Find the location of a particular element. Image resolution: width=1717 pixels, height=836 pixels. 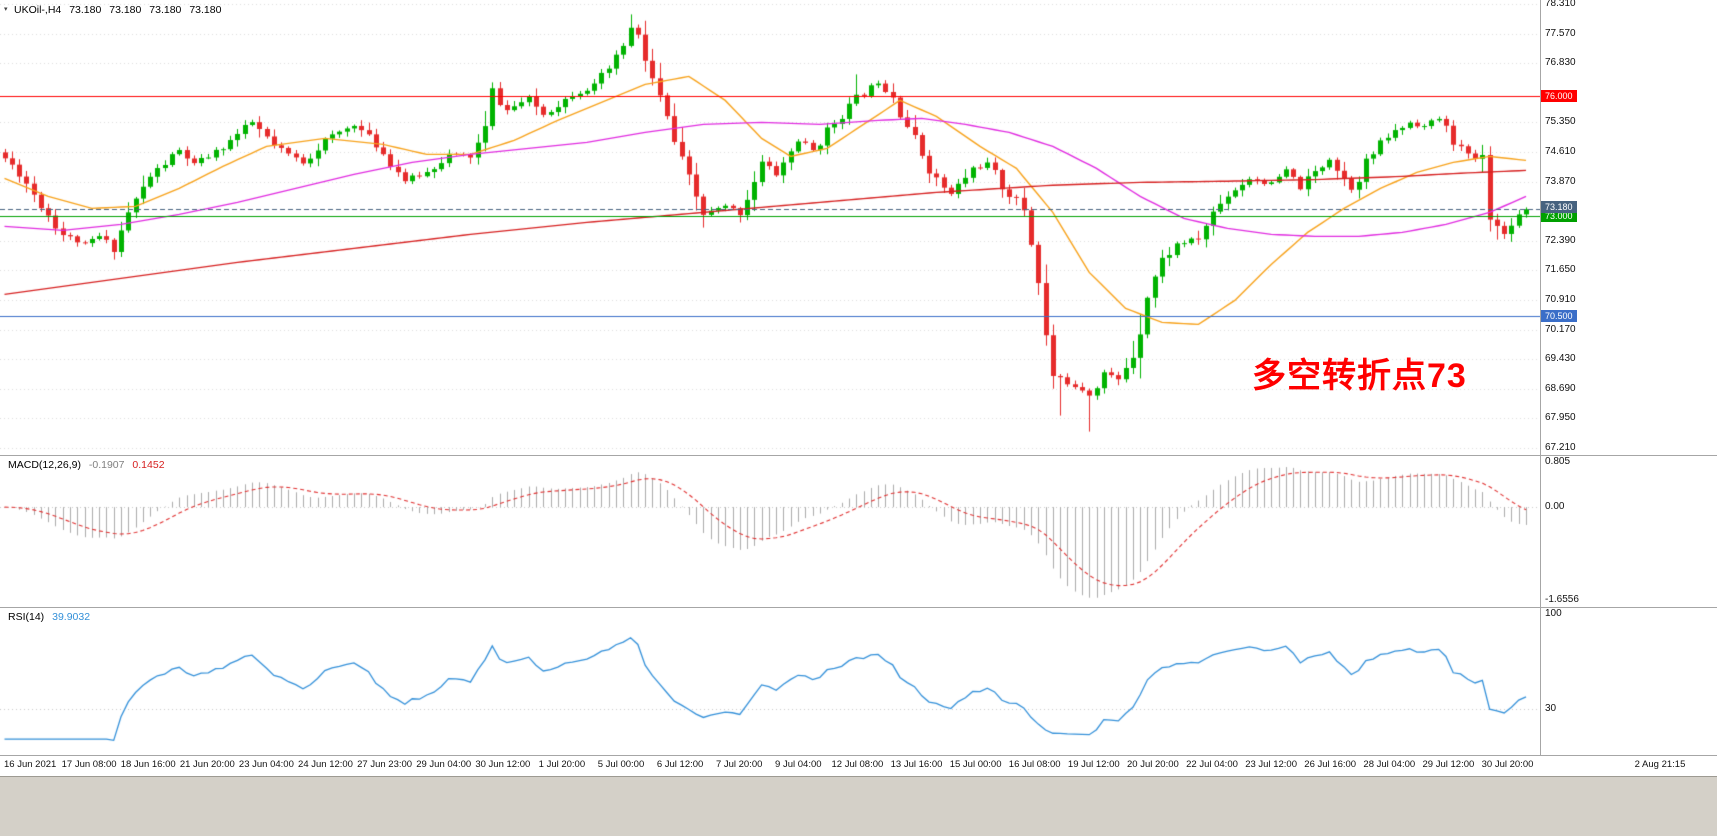

axis-tick-label: 0.805 is located at coordinates (1558, 461).